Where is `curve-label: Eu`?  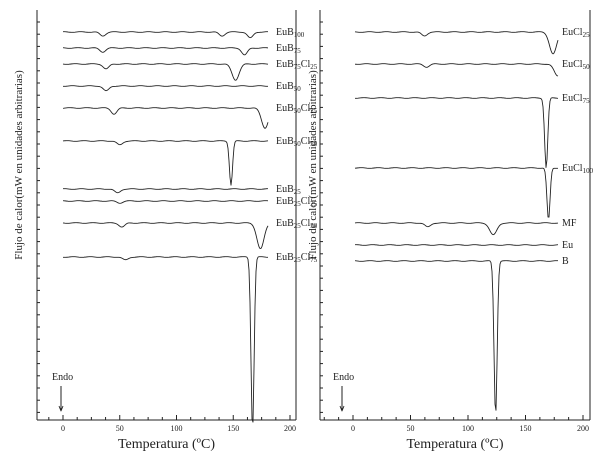
curve-label: Eu is located at coordinates (567, 245).